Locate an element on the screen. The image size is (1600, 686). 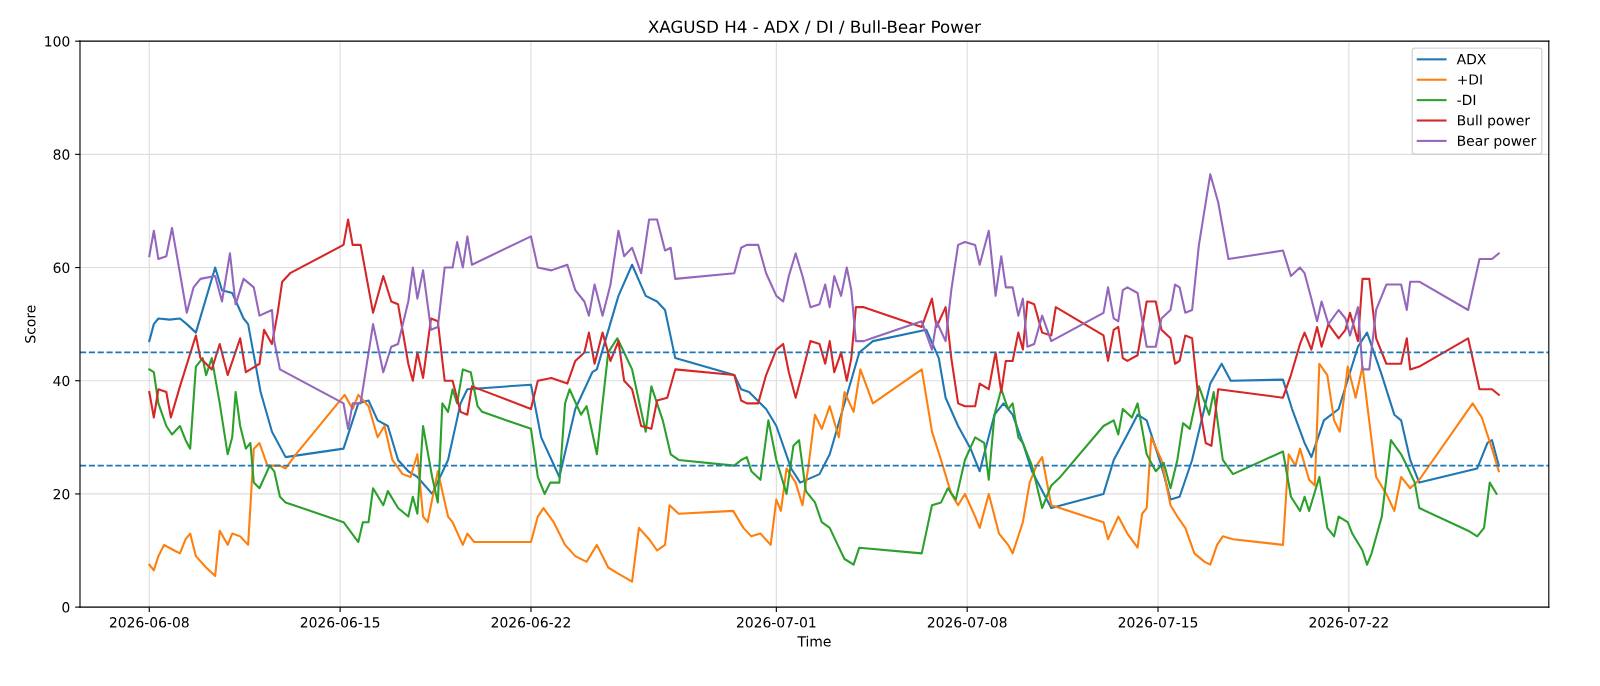
y-tick-label: 80 is located at coordinates (61, 154).